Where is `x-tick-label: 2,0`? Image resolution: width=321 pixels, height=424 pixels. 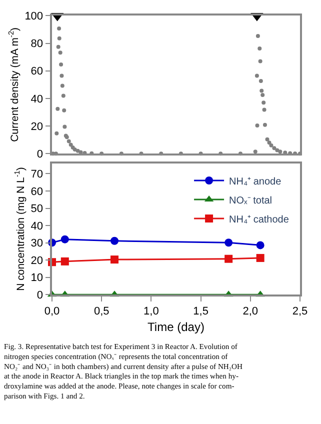
x-tick-label: 2,0 is located at coordinates (250, 312).